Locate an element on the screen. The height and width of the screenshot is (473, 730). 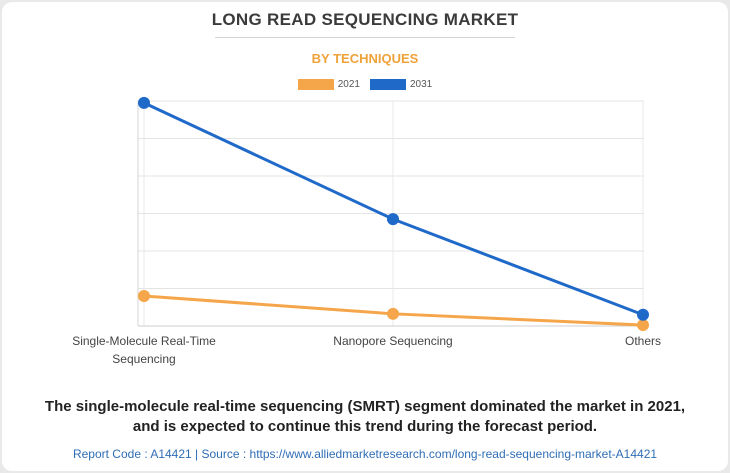
legend-item-2031: 2031 is located at coordinates (401, 84).